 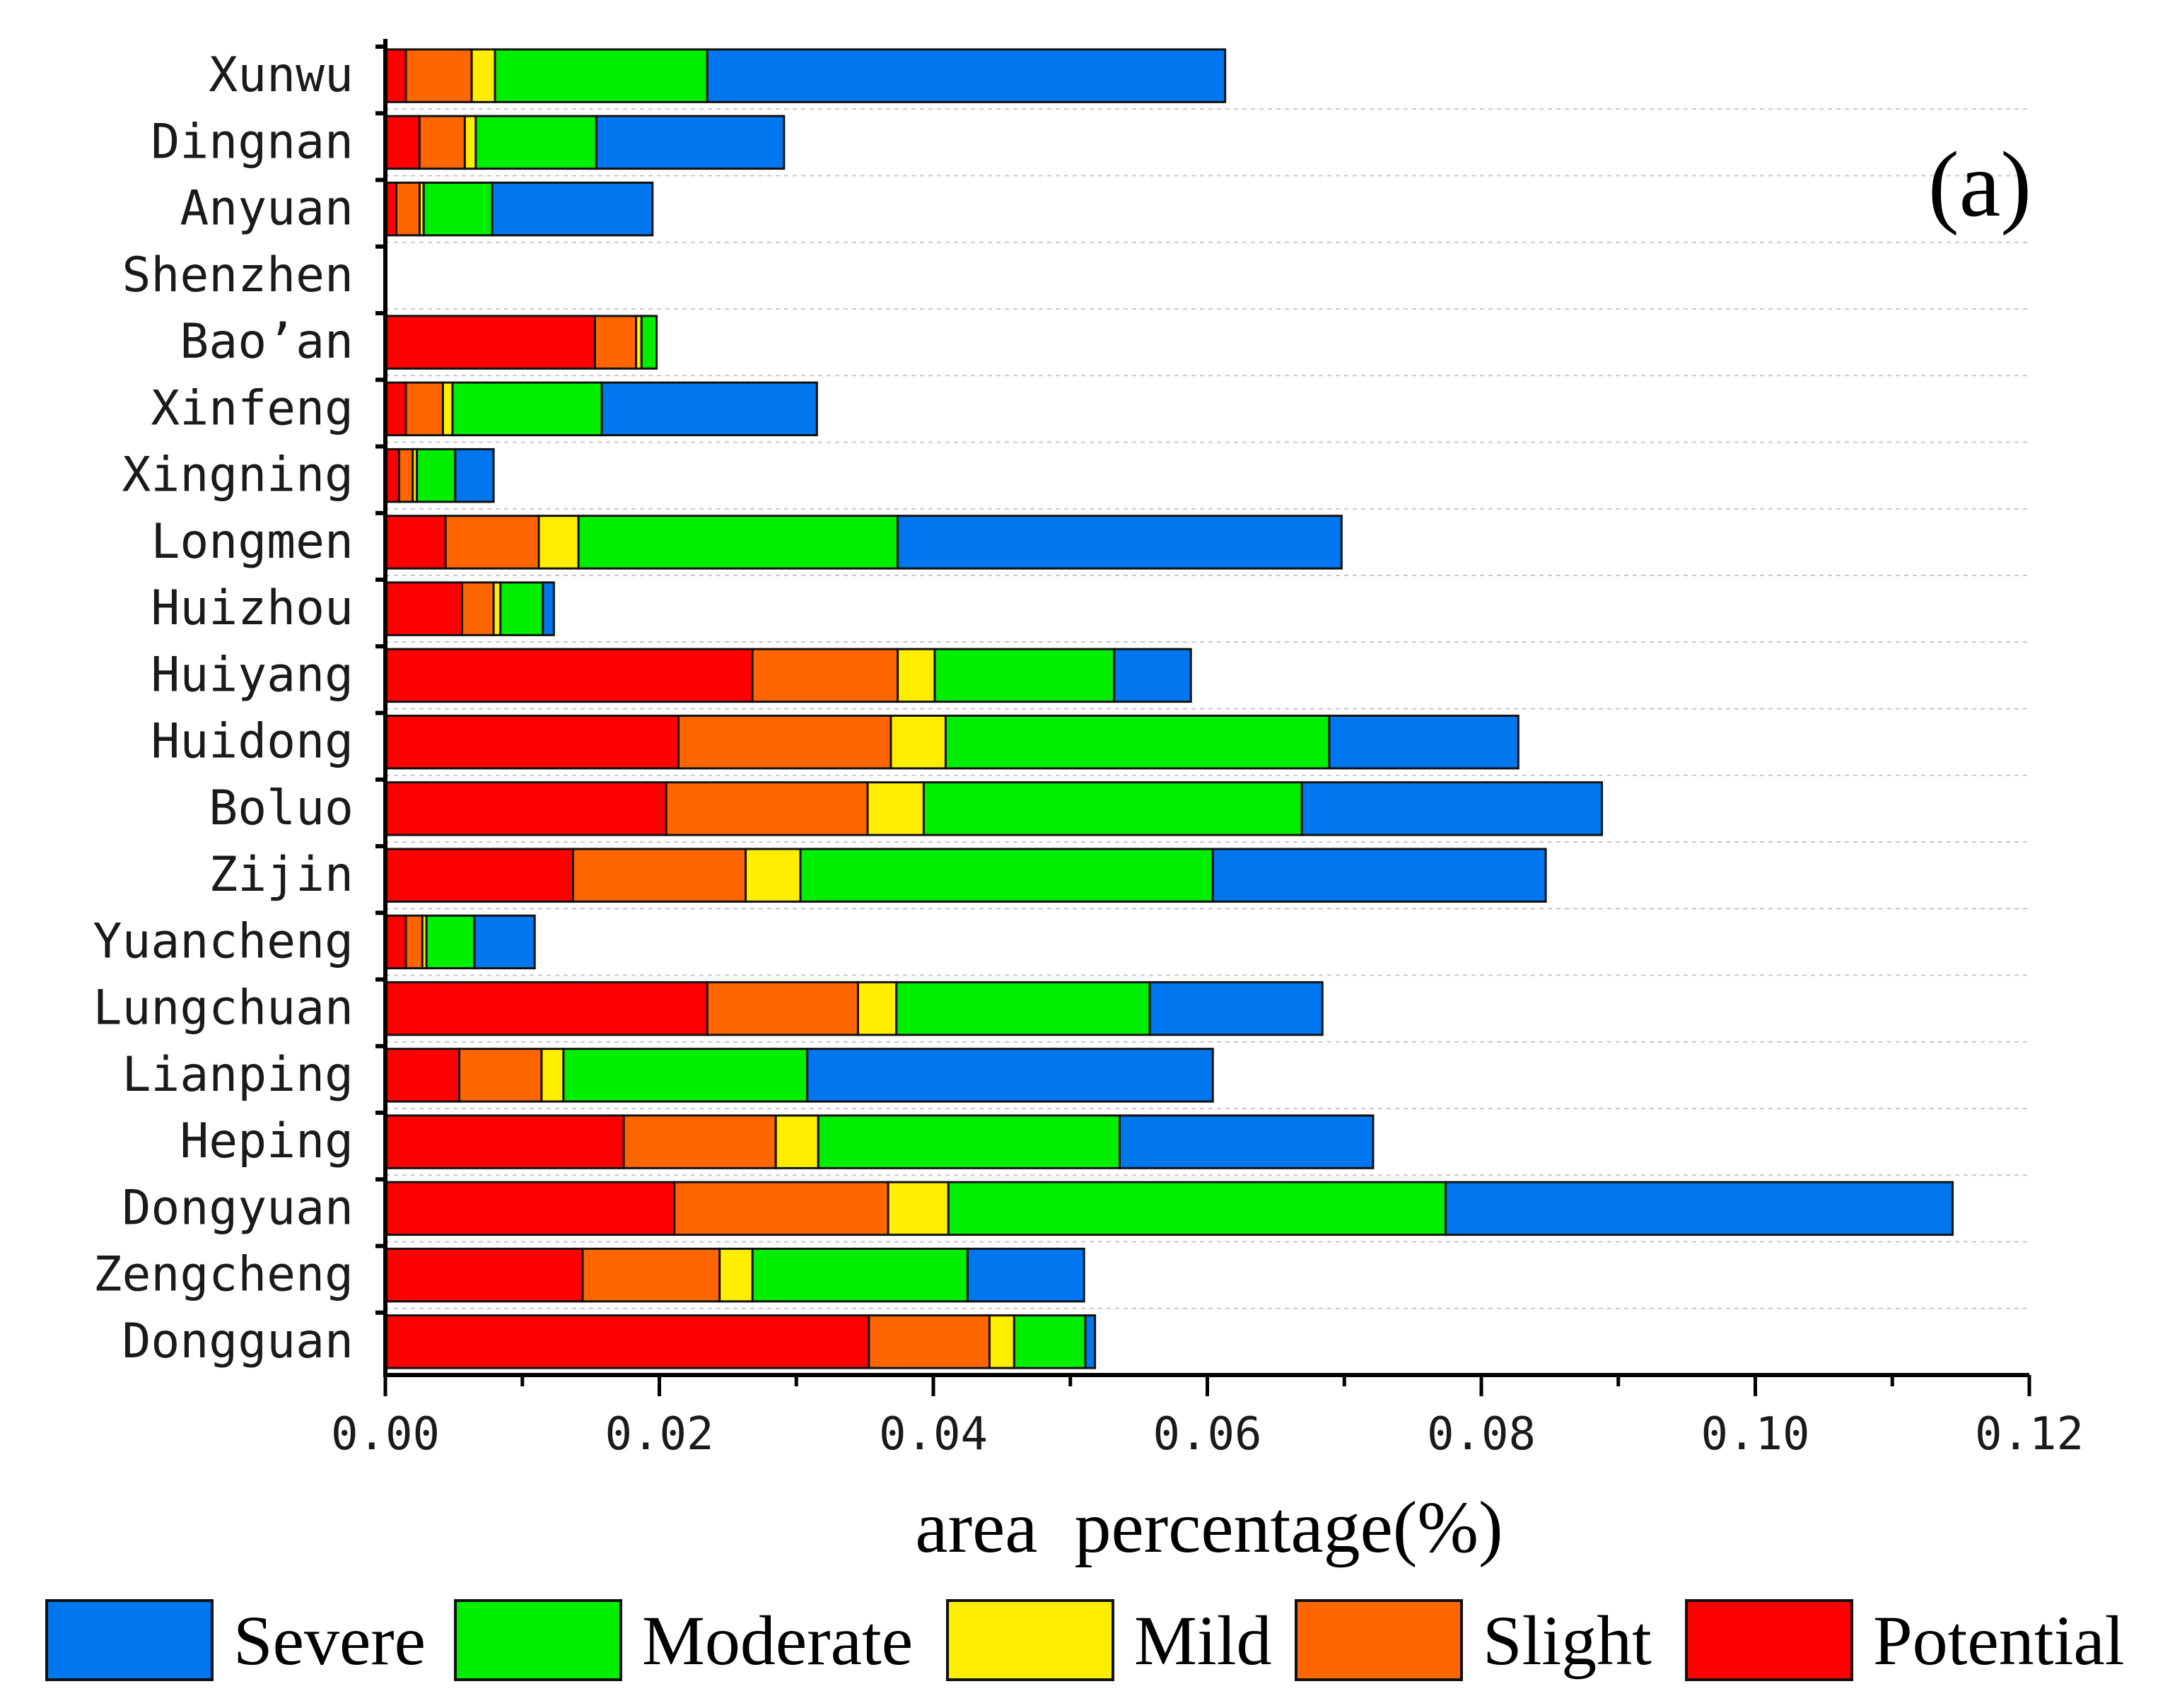 I want to click on bar-anyuan-slight, so click(x=408, y=209).